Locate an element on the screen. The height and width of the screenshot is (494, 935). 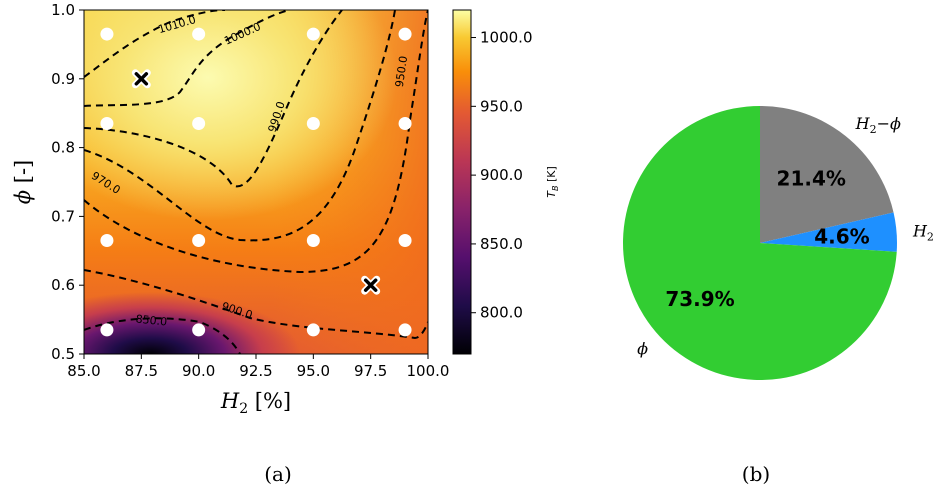
colorbar-ticks: 800.0 850.0 900.0 950.0 1000.0 is located at coordinates (502, 175).